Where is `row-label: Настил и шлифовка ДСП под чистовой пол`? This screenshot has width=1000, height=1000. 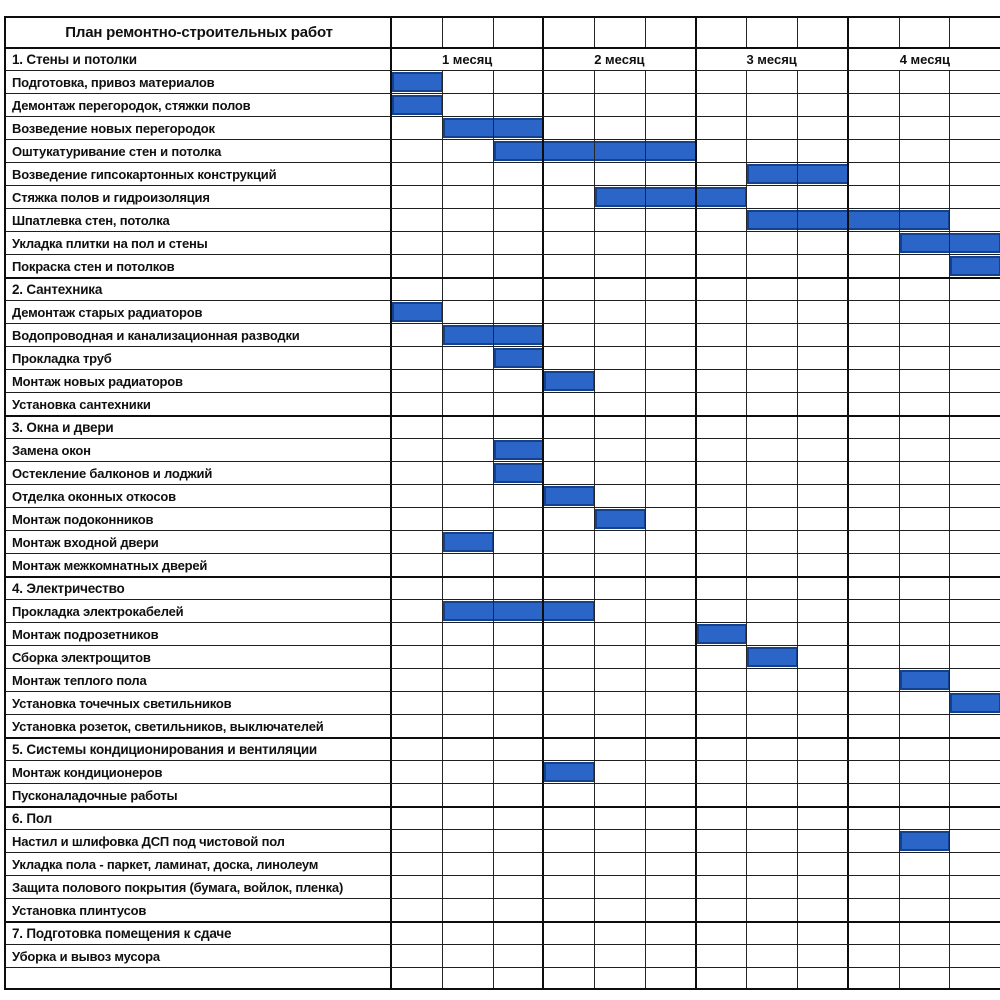
row-label: Настил и шлифовка ДСП под чистовой пол is located at coordinates (199, 841).